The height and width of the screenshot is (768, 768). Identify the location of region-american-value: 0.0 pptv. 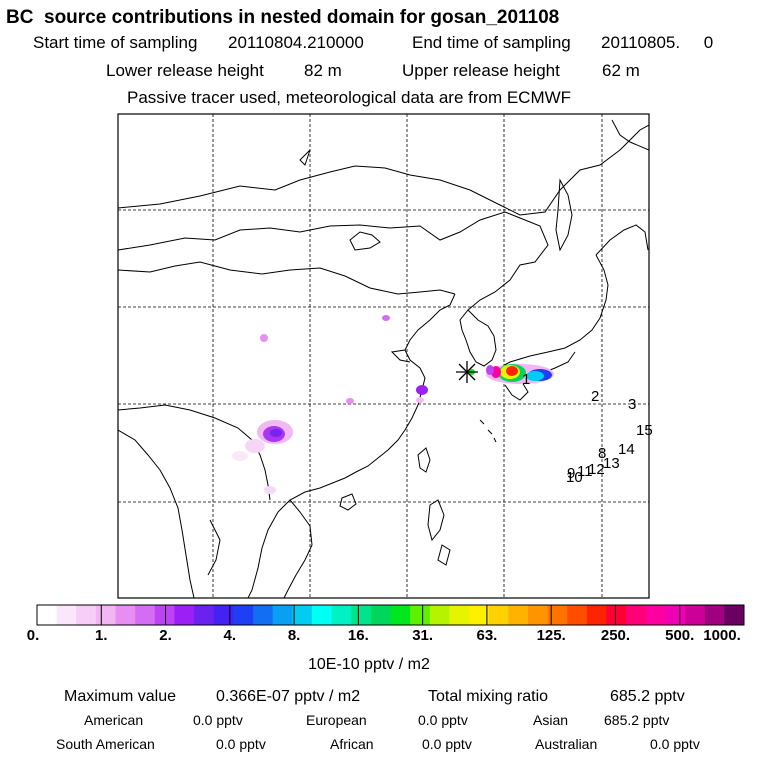
(218, 720).